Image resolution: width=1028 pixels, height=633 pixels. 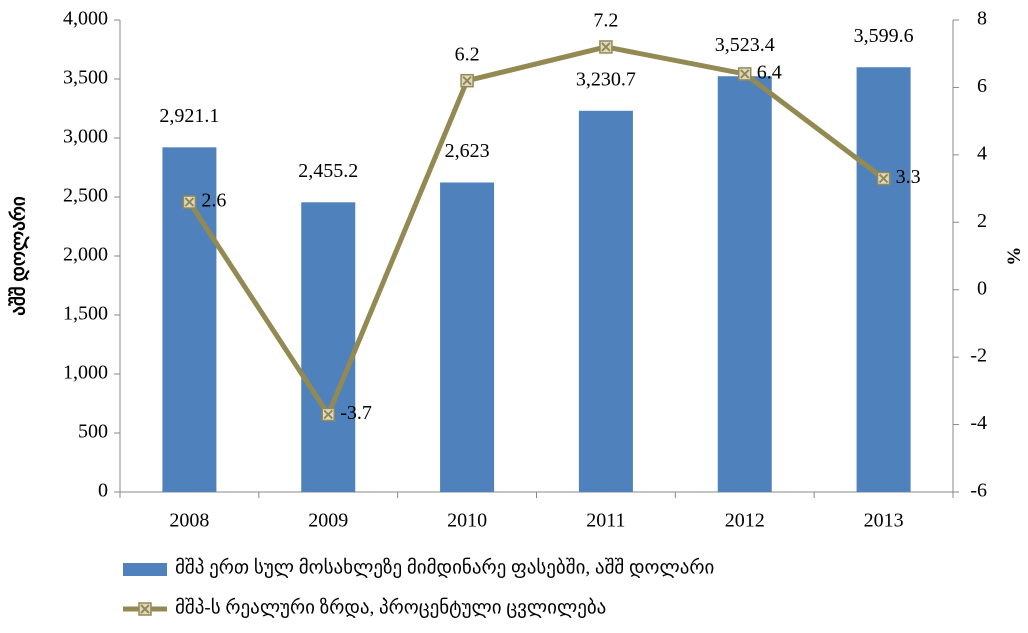 I want to click on y2-tick-label: -2, so click(x=978, y=356).